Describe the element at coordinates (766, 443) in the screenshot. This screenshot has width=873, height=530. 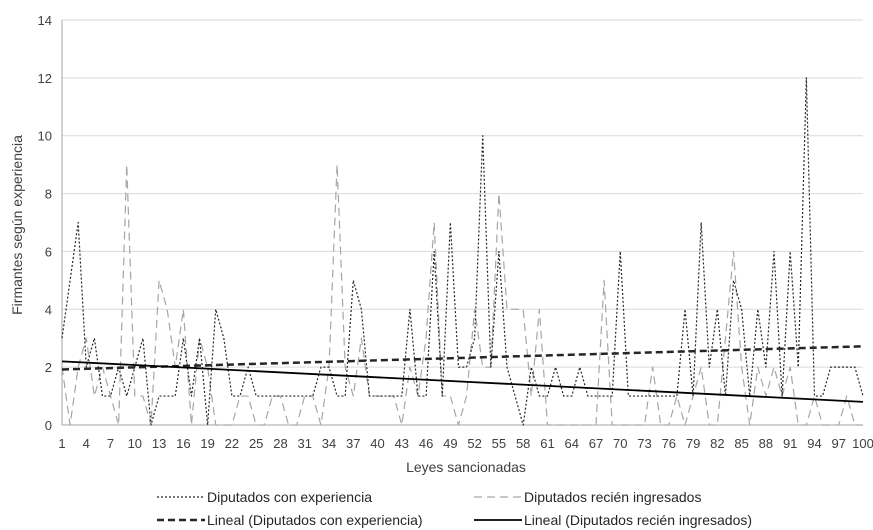
I see `x-tick-label: 88` at that location.